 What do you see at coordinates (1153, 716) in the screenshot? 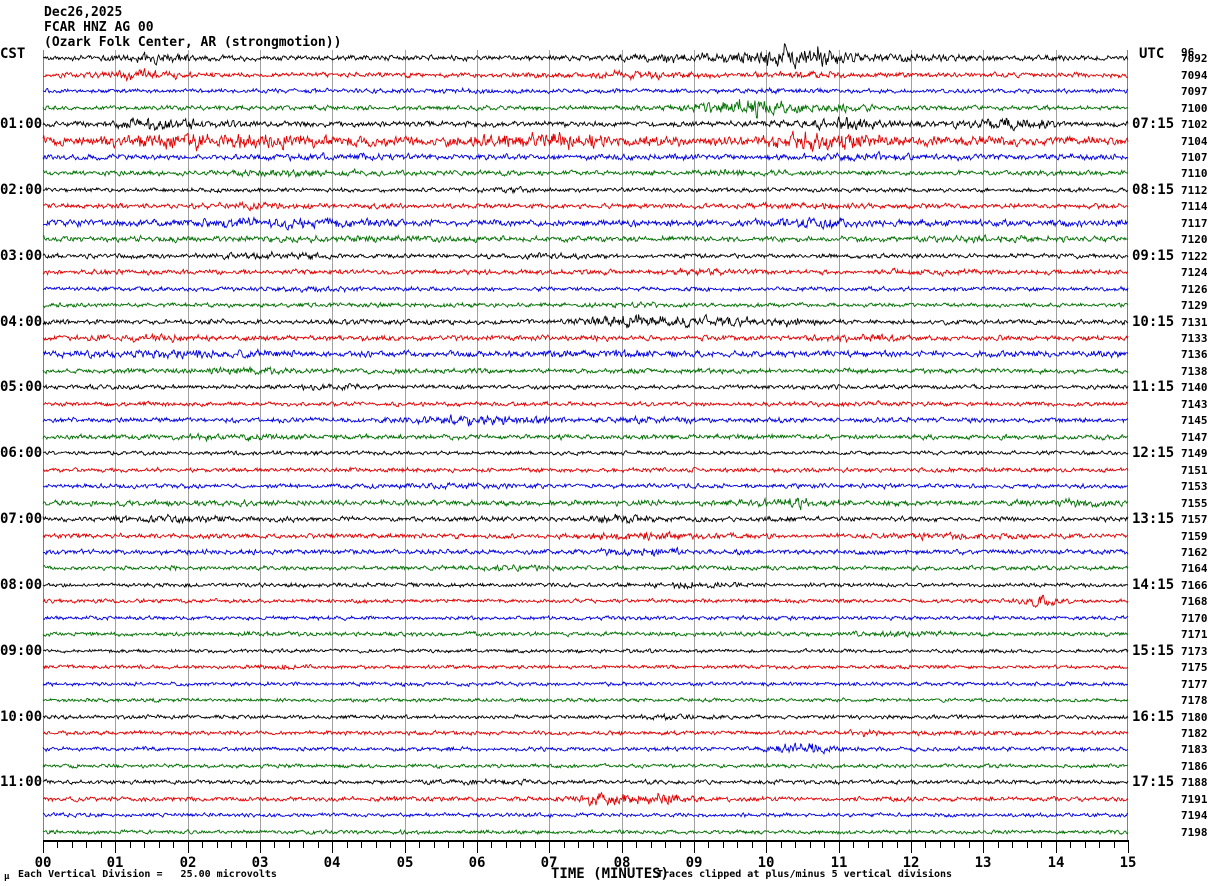
I see `right-time-label-1615: 16:15` at bounding box center [1153, 716].